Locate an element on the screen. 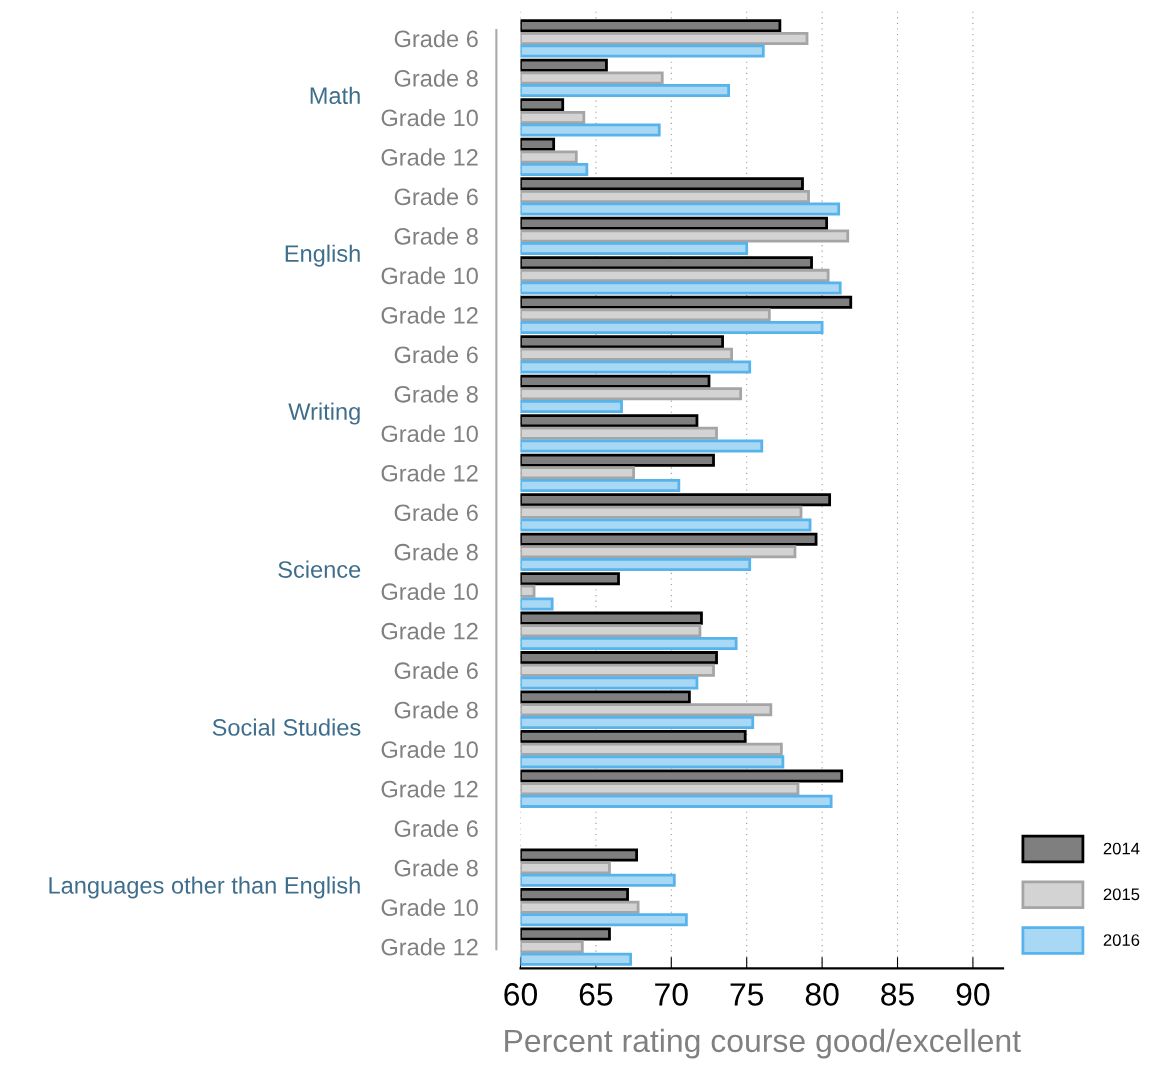 The height and width of the screenshot is (1082, 1149). x-tick-label: 60 is located at coordinates (521, 994).